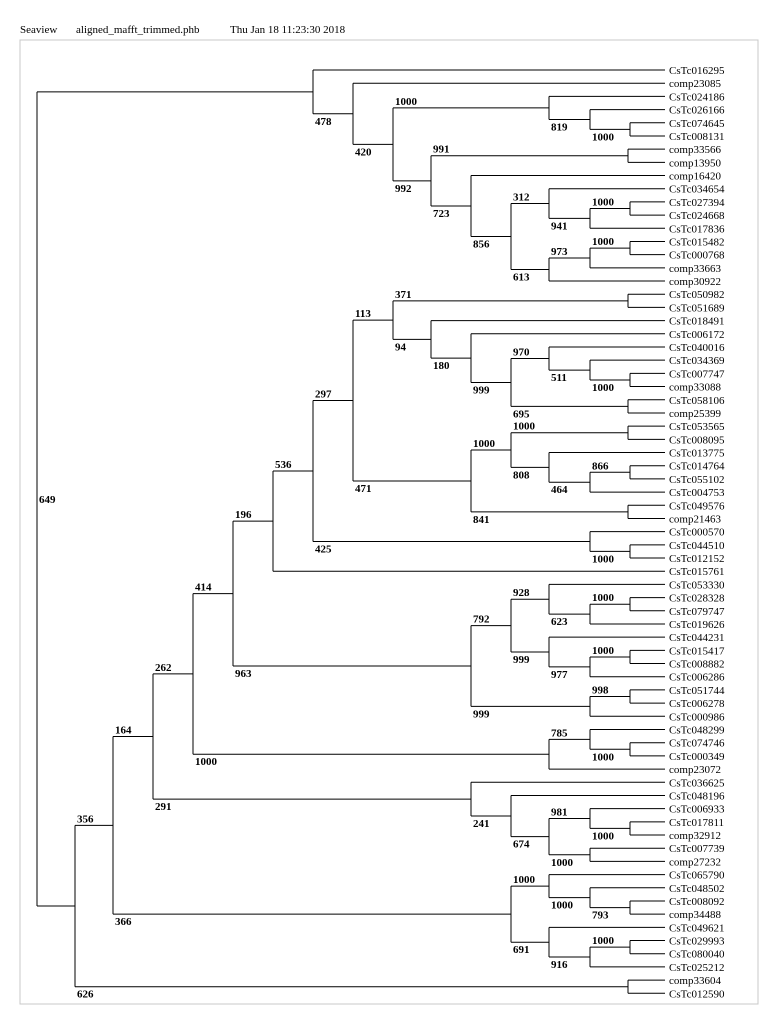  What do you see at coordinates (559, 127) in the screenshot?
I see `bootstrap-value: 819` at bounding box center [559, 127].